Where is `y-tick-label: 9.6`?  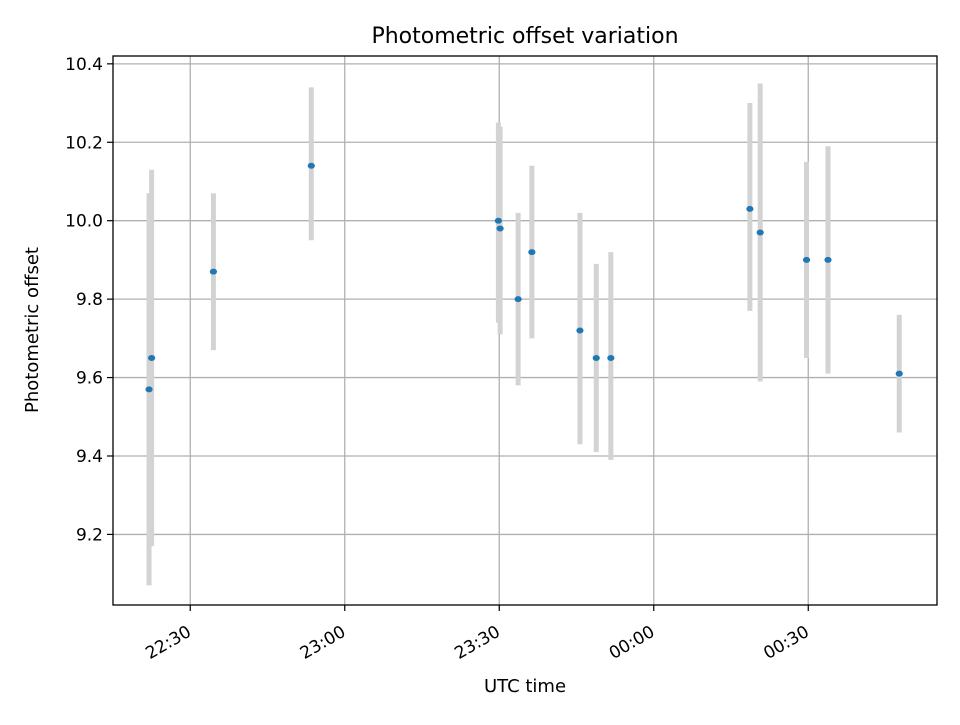
y-tick-label: 9.6 is located at coordinates (89, 379).